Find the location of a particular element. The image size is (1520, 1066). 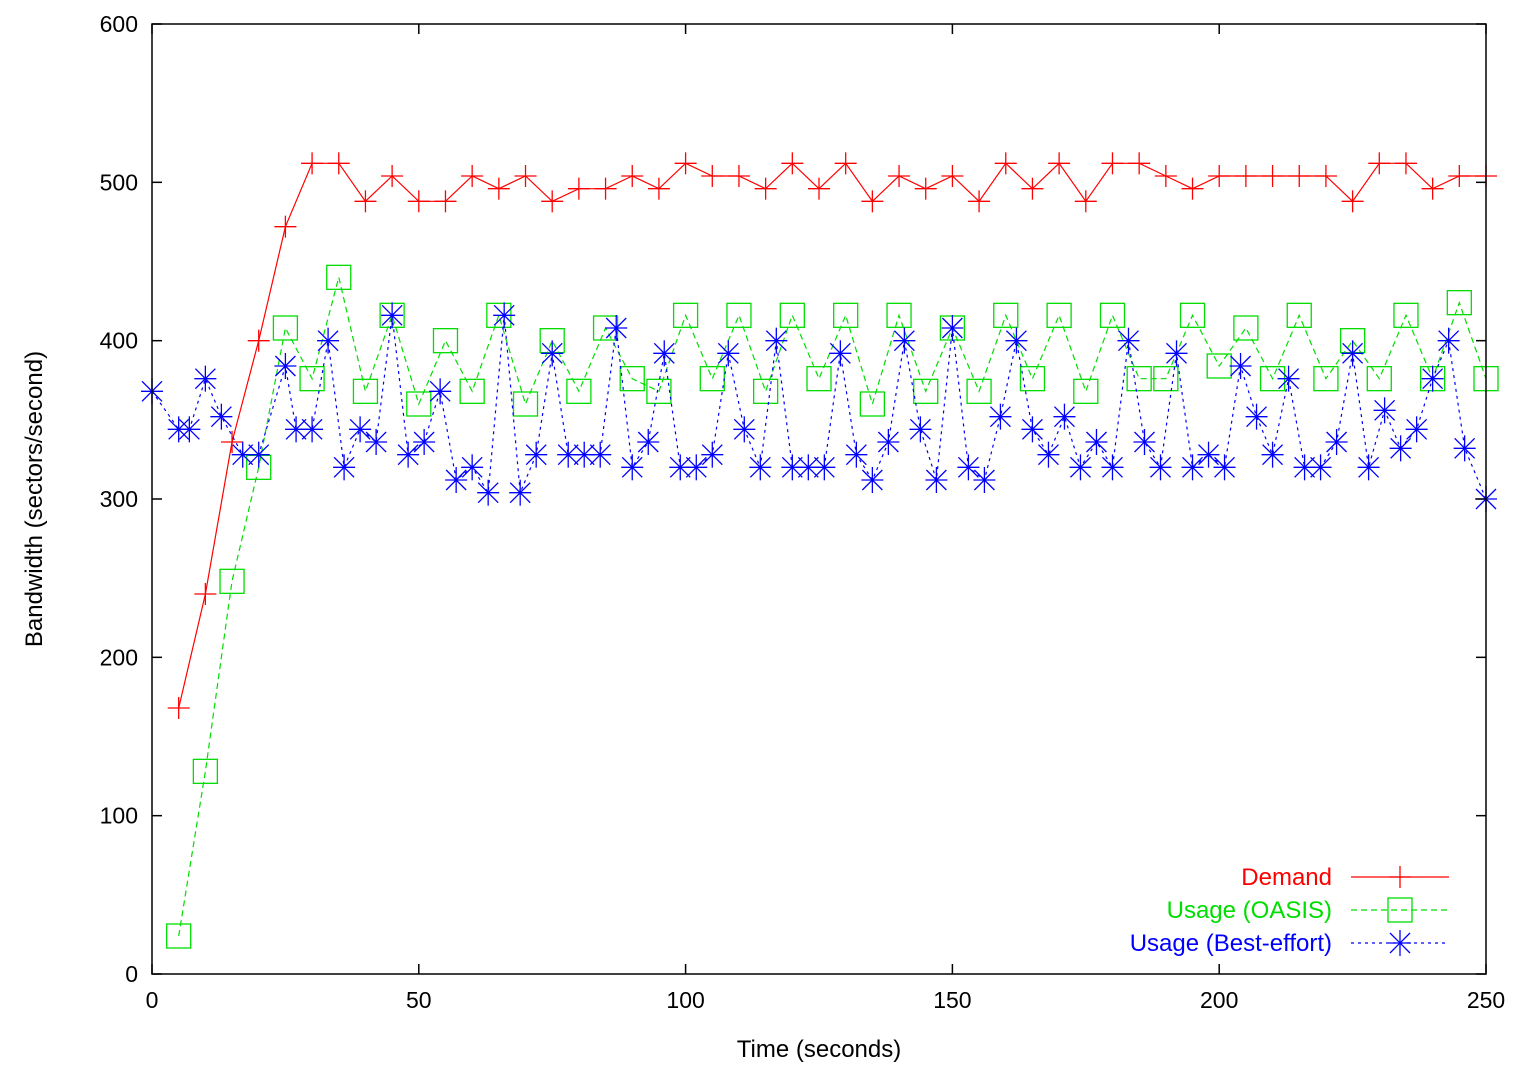

y-axis-title: Bandwidth (sectors/second) is located at coordinates (34, 499).